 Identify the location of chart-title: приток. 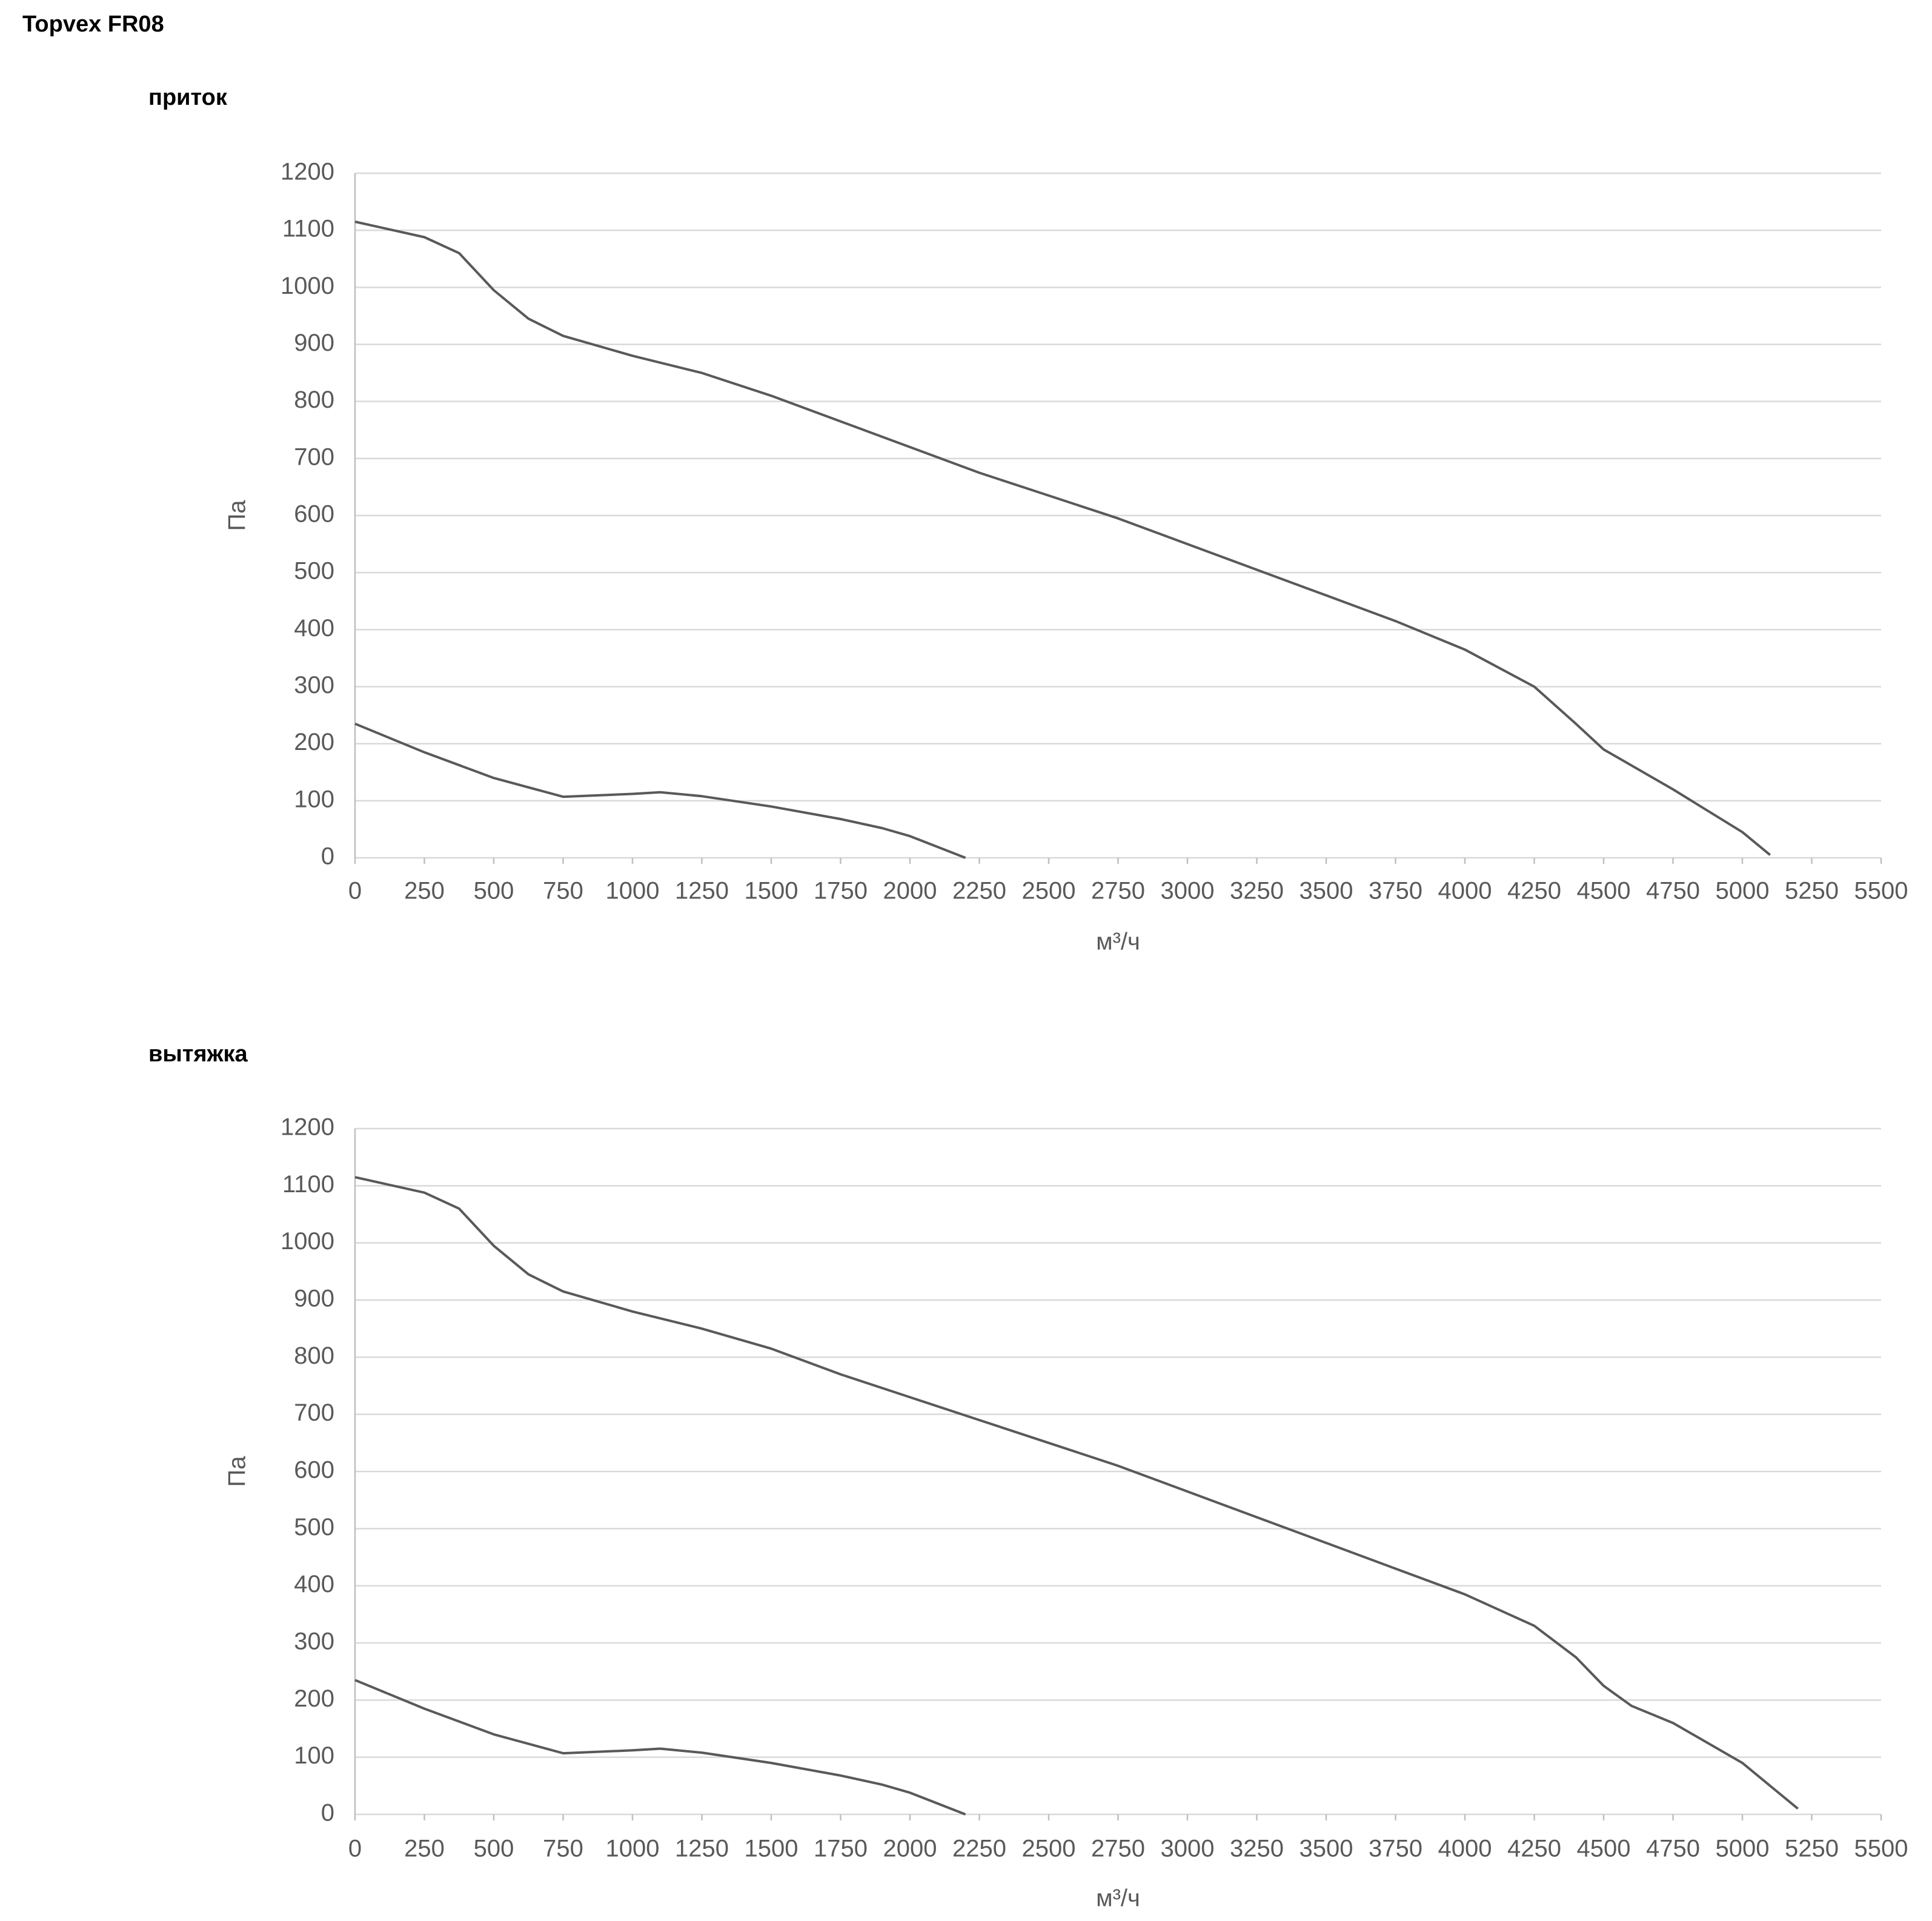
(188, 97).